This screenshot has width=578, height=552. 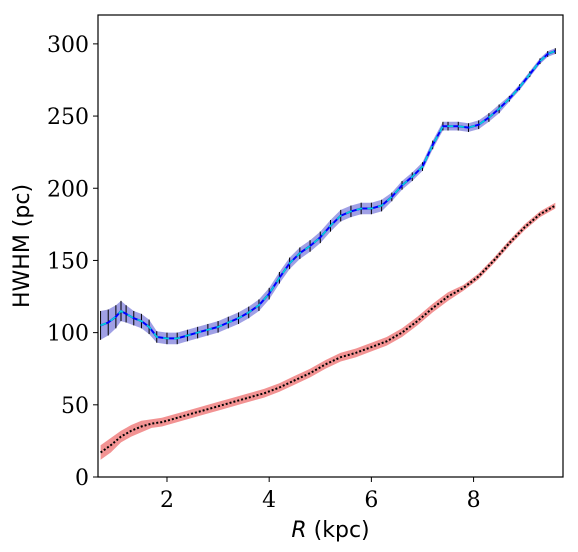 I want to click on y-tick-label: 200, so click(x=68, y=189).